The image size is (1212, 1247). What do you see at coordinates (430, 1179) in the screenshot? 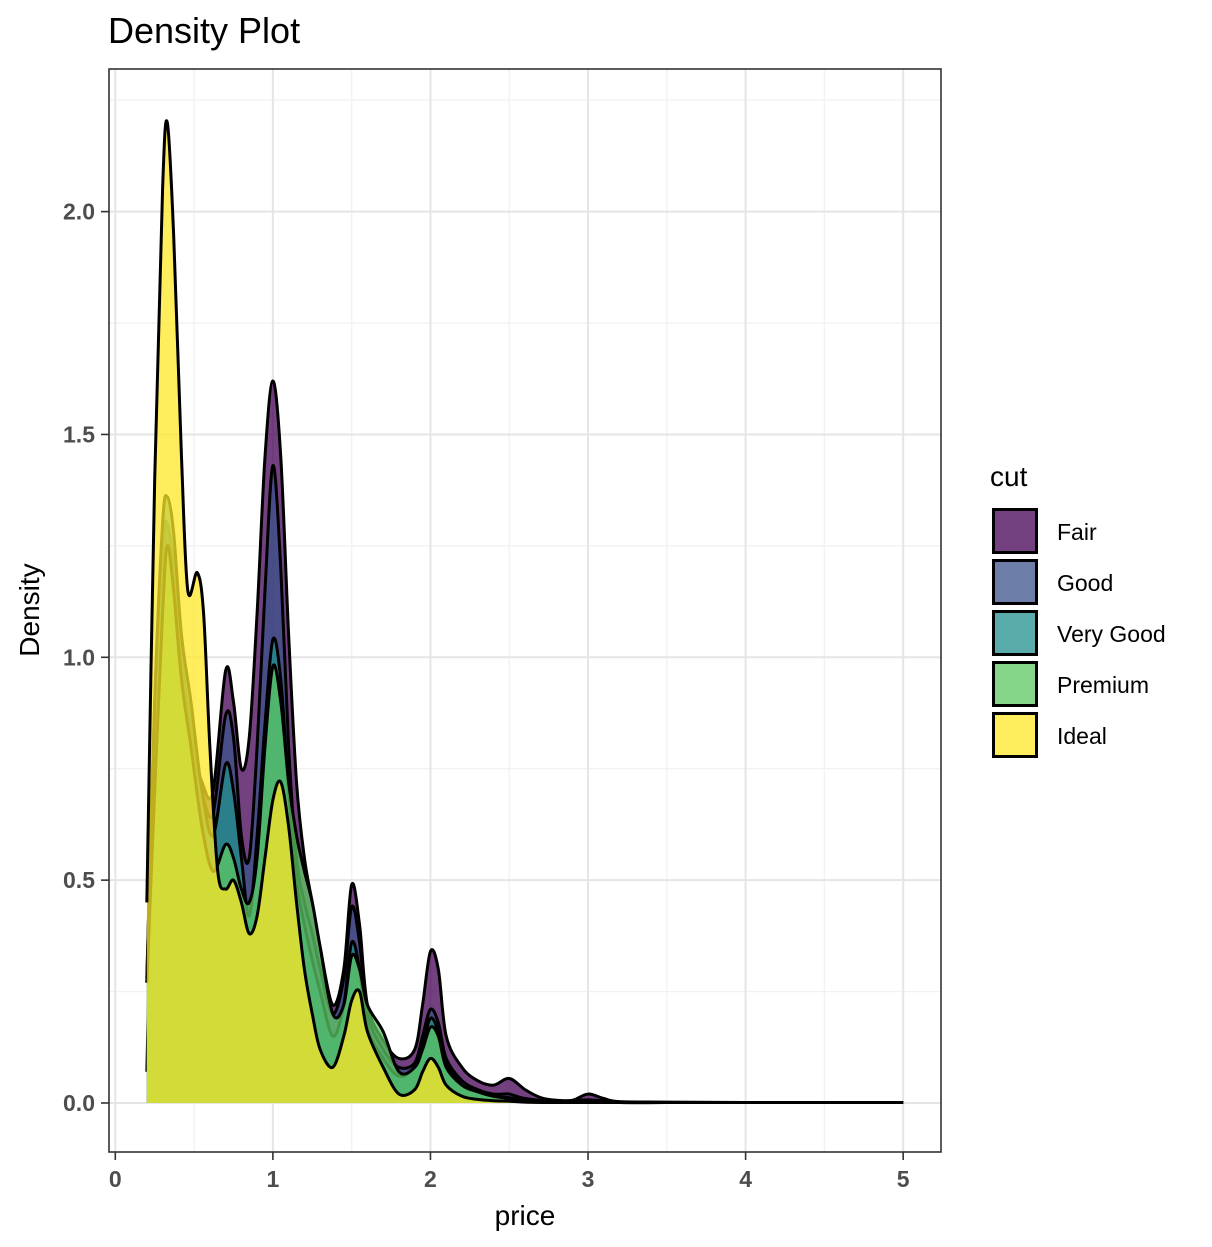
I see `x-tick-label: 2` at bounding box center [430, 1179].